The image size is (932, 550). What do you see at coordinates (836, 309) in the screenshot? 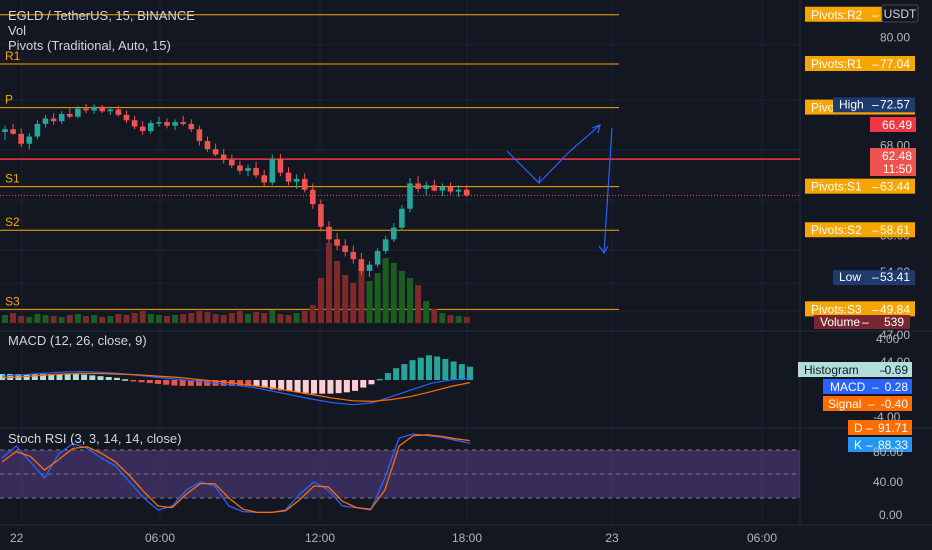
I see `svg-text: Pivots:S3` at bounding box center [836, 309].